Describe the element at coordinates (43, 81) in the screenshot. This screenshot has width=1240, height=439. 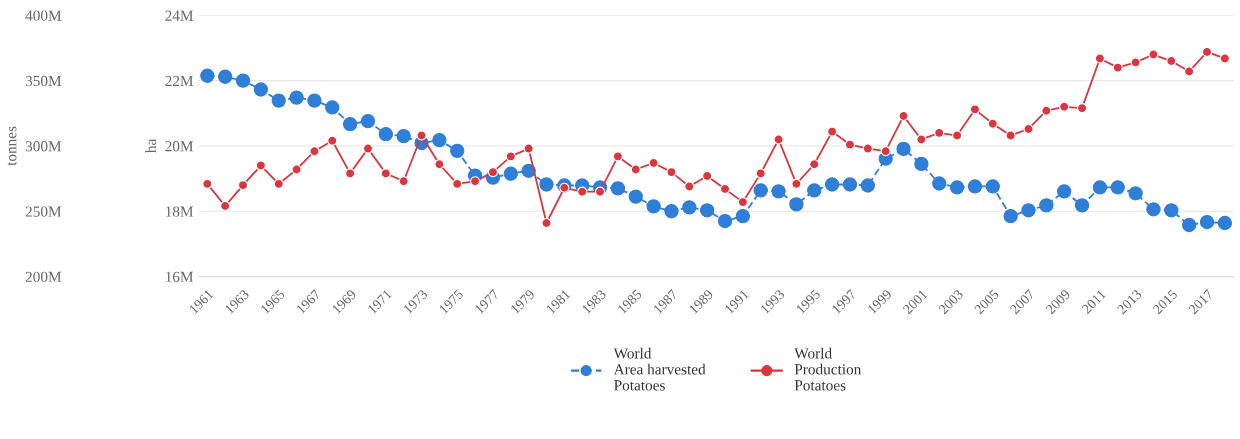
I see `y-tick-label: 350M` at that location.